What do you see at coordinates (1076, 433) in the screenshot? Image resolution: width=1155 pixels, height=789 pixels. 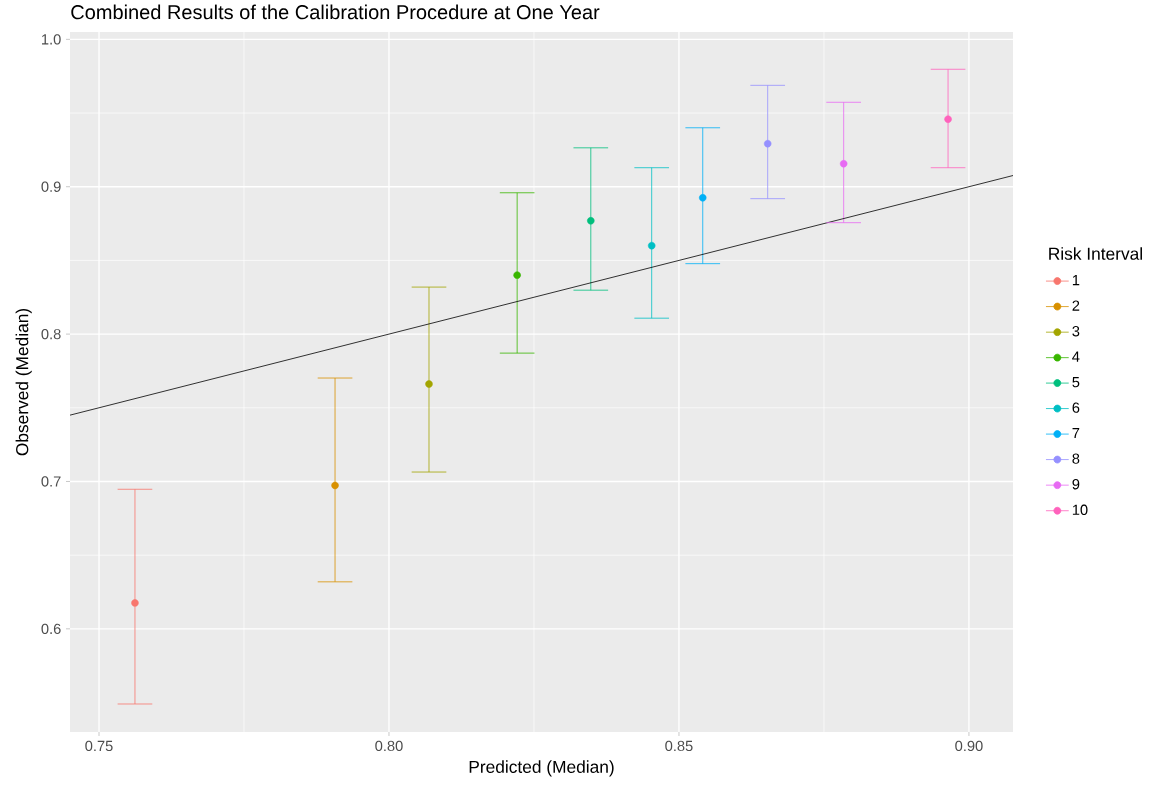 I see `legend-label: 7` at bounding box center [1076, 433].